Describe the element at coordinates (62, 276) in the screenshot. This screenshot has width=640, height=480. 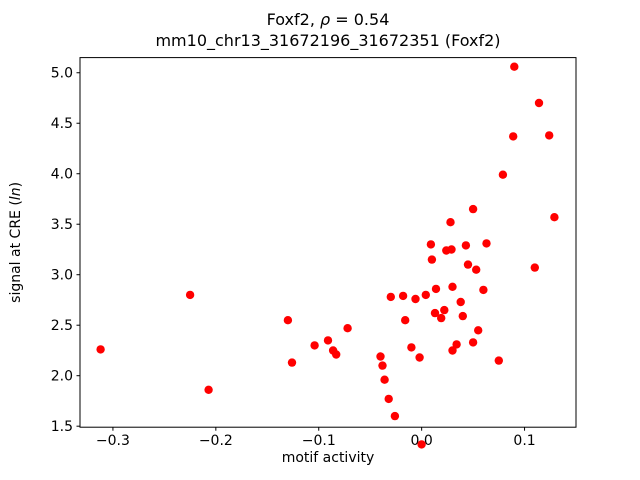
I see `y-tick-label: 3.0` at that location.